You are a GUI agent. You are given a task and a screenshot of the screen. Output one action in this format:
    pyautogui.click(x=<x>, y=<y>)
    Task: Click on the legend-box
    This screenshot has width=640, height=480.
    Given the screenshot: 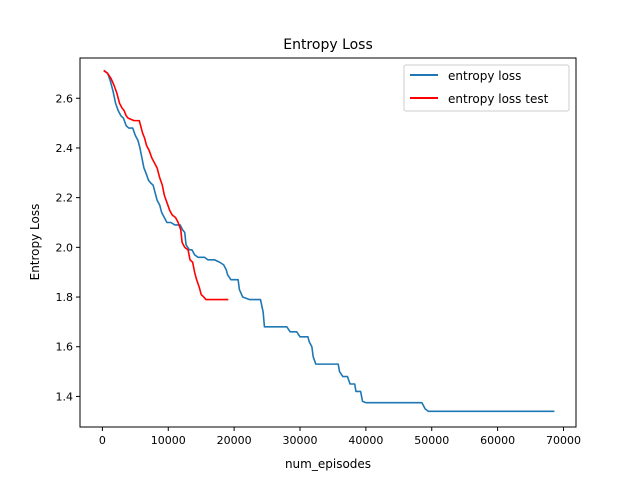 What is the action you would take?
    pyautogui.click(x=486, y=88)
    